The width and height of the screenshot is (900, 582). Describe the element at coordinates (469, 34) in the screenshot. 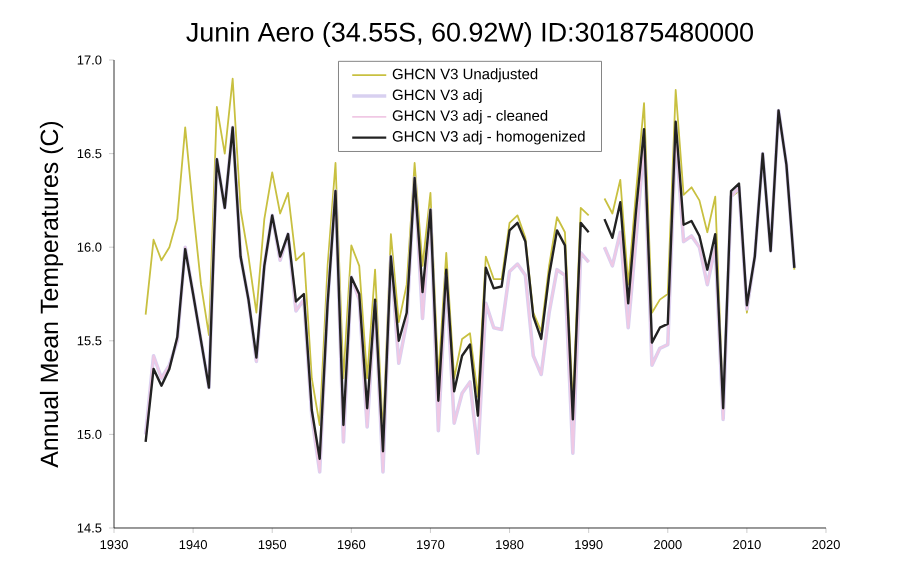

I see `chart-title: Junin Aero (34.55S, 60.92W) ID:301875480000` at that location.